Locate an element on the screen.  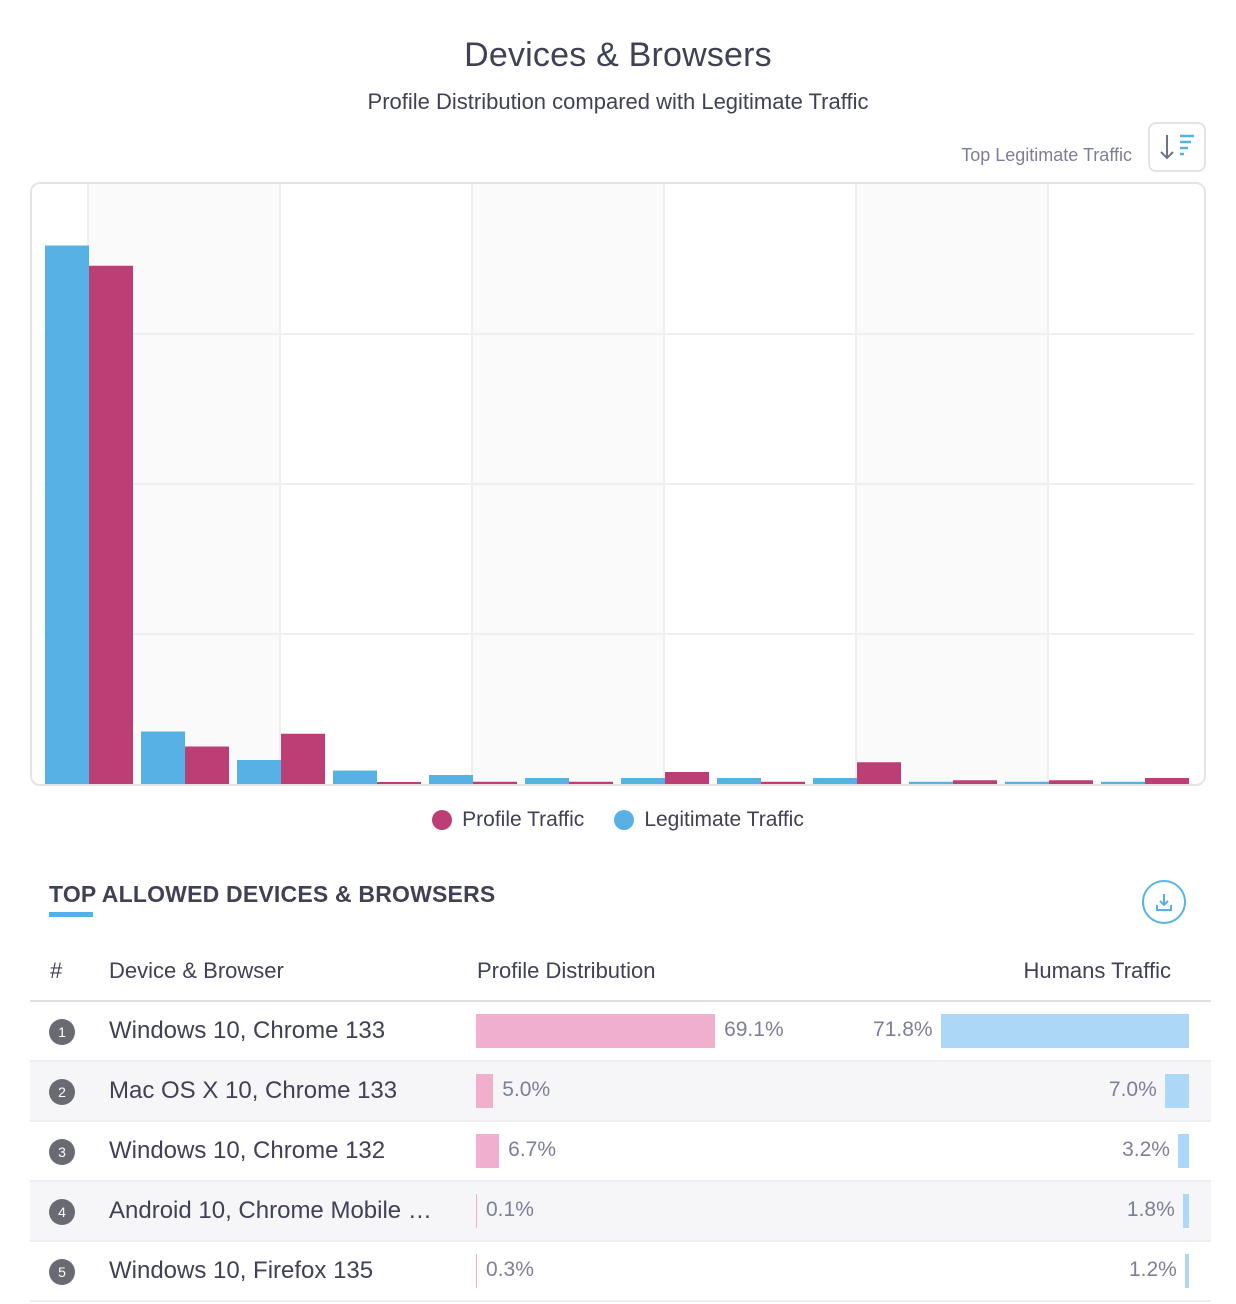
legend-item-legitimate: Legitimate Traffic is located at coordinates (709, 820).